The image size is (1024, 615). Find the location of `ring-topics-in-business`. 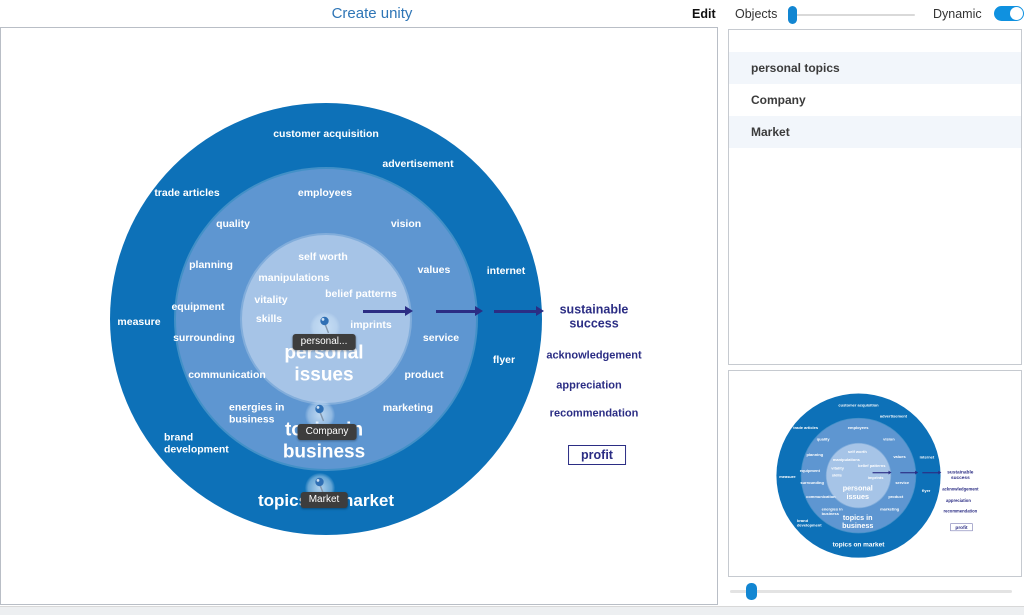

ring-topics-in-business is located at coordinates (858, 475).